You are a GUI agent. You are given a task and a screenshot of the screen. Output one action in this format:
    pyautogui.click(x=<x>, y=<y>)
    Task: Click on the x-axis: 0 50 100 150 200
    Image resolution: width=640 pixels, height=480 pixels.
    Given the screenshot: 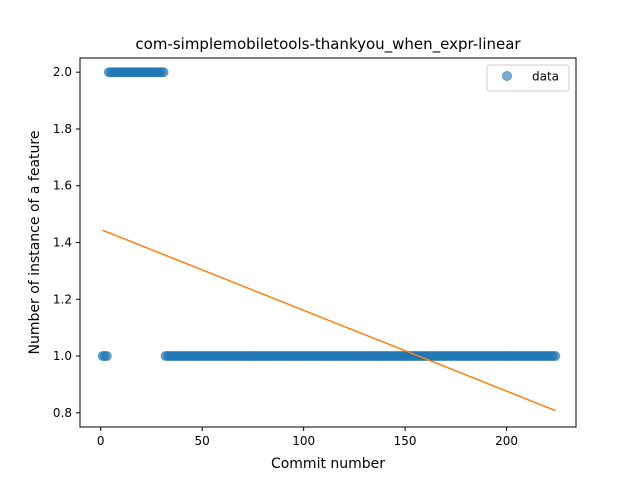 What is the action you would take?
    pyautogui.click(x=307, y=437)
    